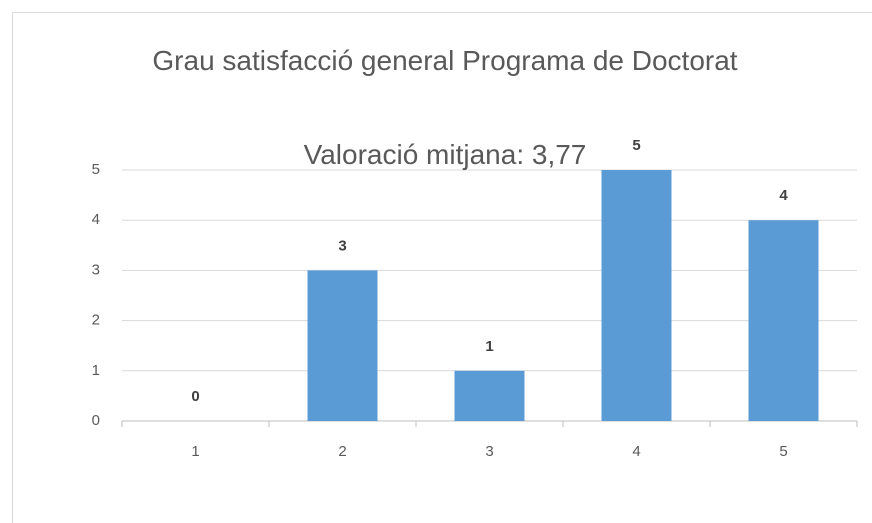  I want to click on data-label: 1, so click(489, 346).